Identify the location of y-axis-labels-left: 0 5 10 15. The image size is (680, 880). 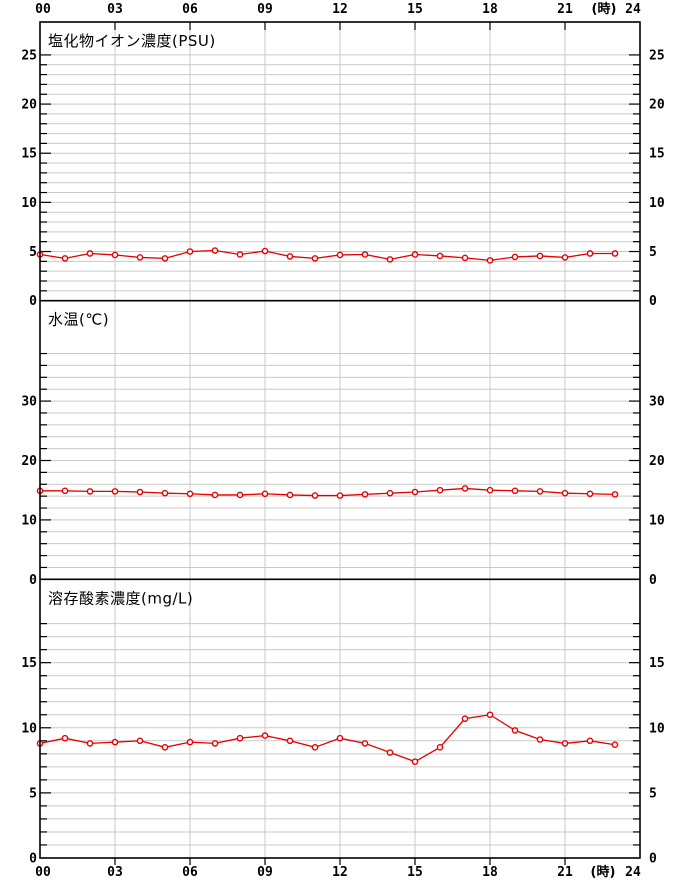
(29, 761).